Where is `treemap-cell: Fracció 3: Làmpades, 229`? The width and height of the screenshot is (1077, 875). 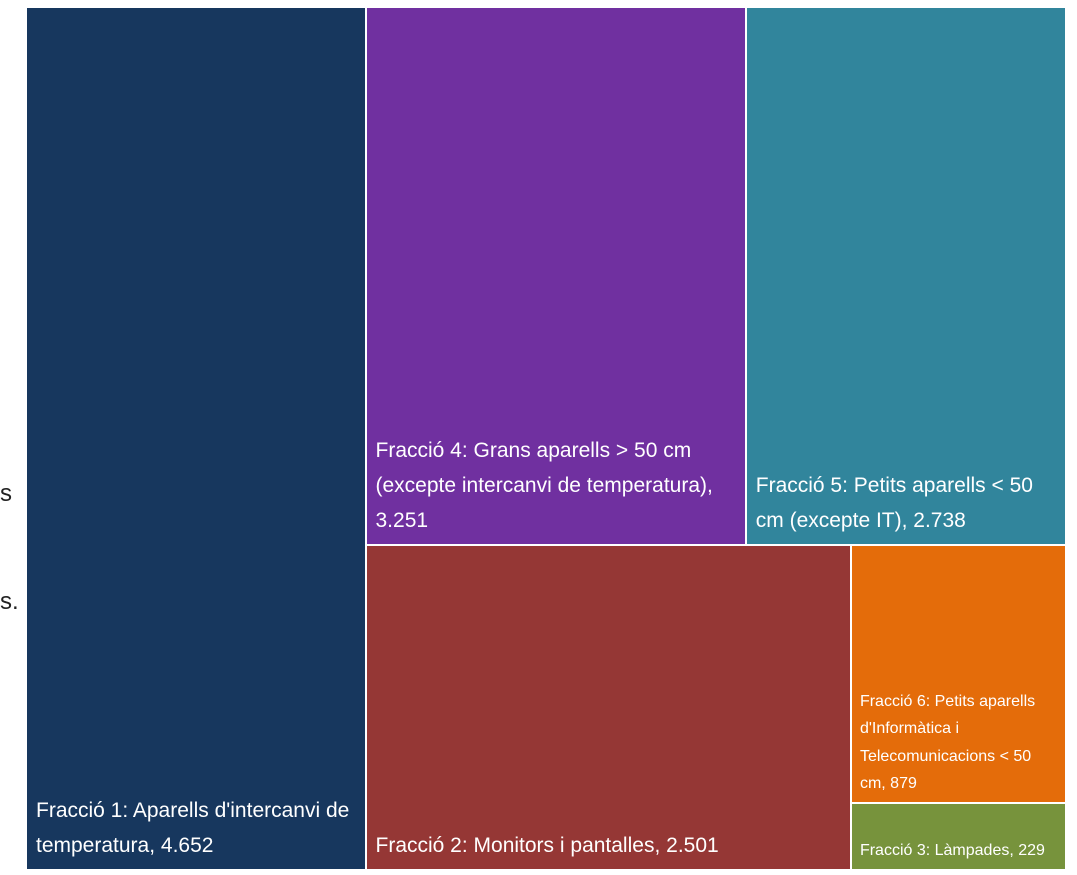 treemap-cell: Fracció 3: Làmpades, 229 is located at coordinates (958, 836).